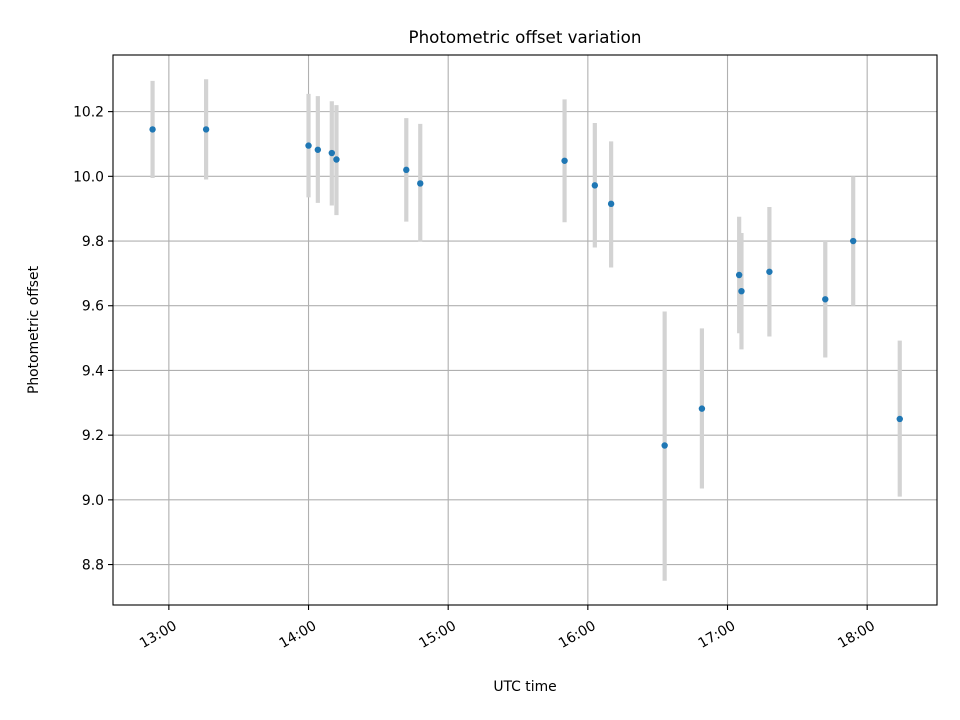 The height and width of the screenshot is (720, 960). What do you see at coordinates (93, 242) in the screenshot?
I see `y-tick-label: 9.8` at bounding box center [93, 242].